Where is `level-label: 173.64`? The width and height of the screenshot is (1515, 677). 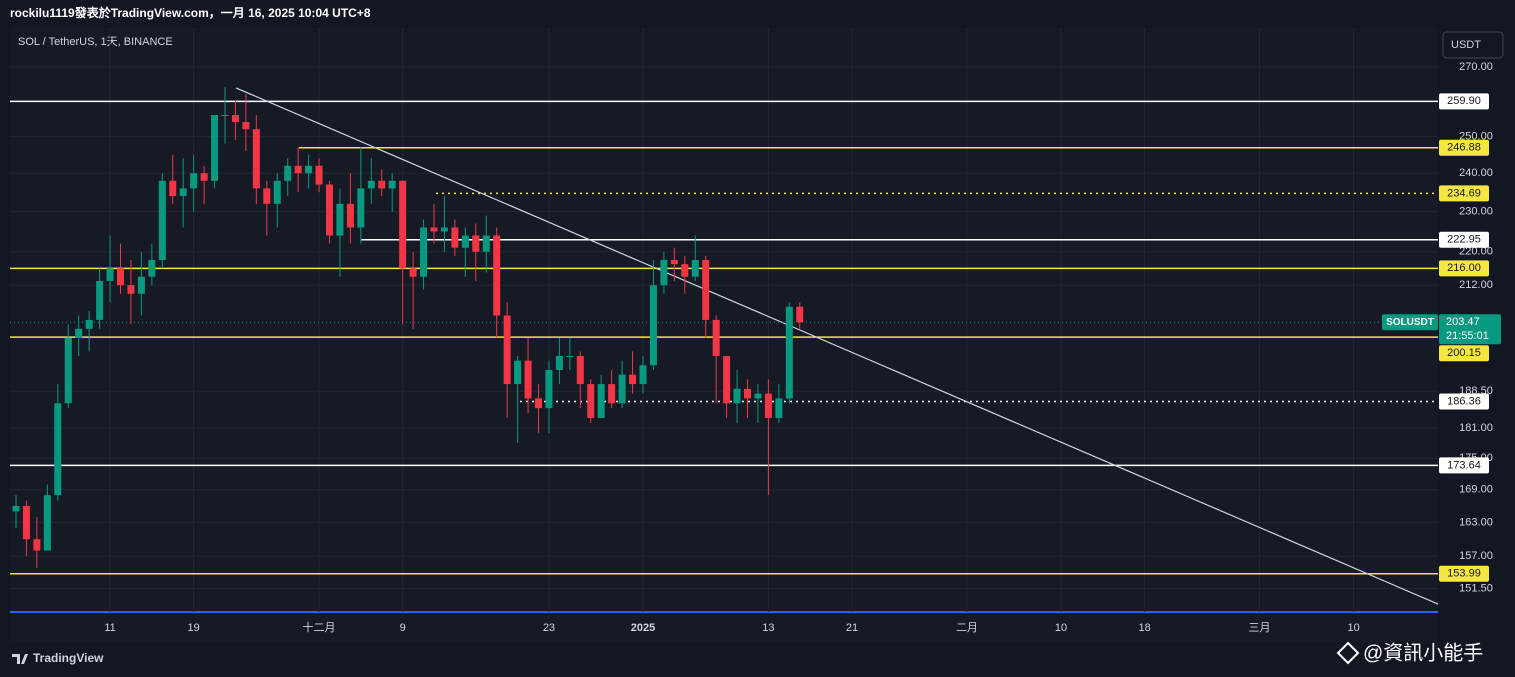
level-label: 173.64 is located at coordinates (1464, 465).